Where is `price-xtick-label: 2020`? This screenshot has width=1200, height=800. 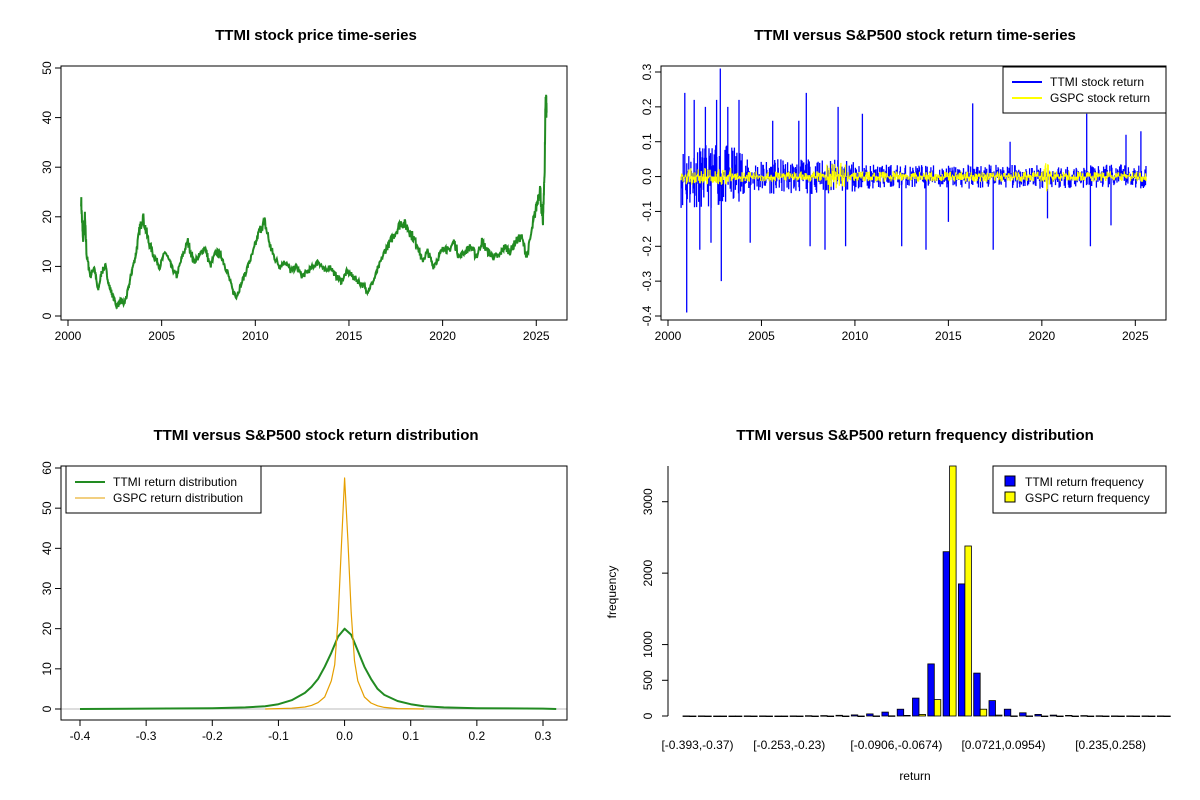 price-xtick-label: 2020 is located at coordinates (442, 336).